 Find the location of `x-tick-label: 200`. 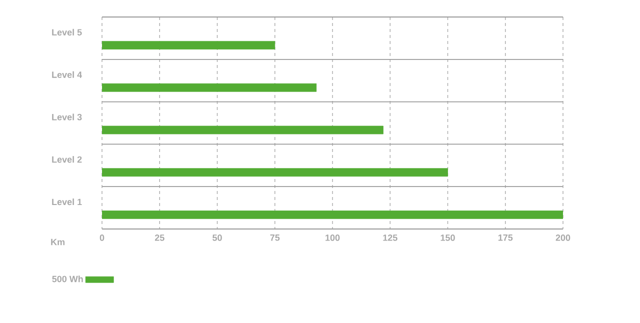

x-tick-label: 200 is located at coordinates (563, 237).